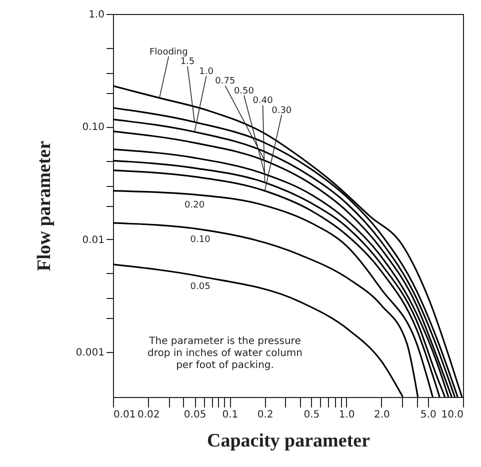 The width and height of the screenshot is (481, 467). What do you see at coordinates (96, 15) in the screenshot?
I see `y-tick-label: 1.0` at bounding box center [96, 15].